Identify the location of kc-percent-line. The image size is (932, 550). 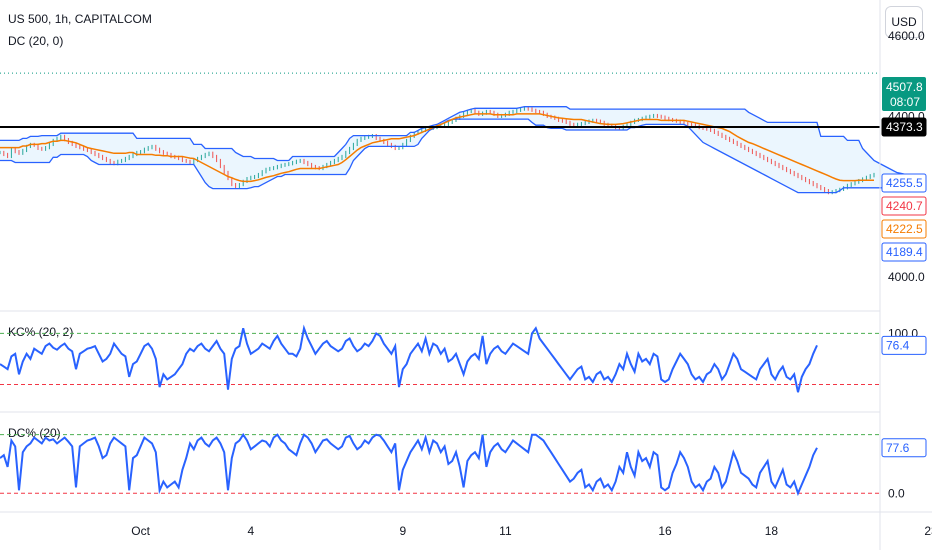
(409, 358).